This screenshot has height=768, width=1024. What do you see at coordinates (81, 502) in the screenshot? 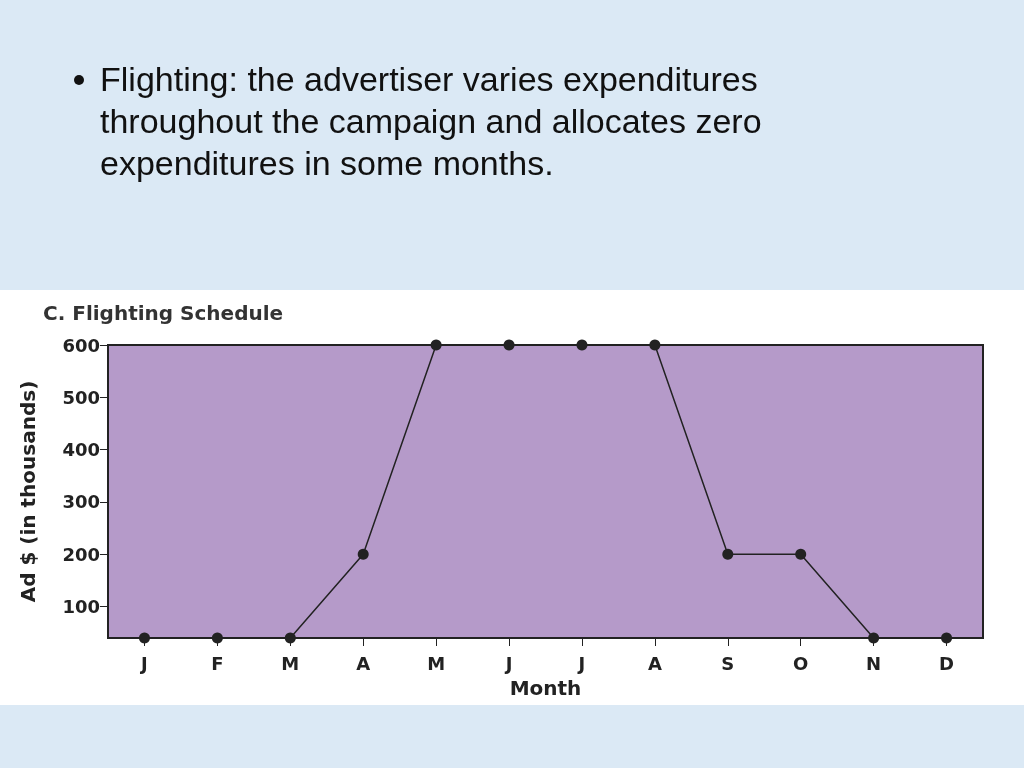
I see `y-tick-label: 300` at bounding box center [81, 502].